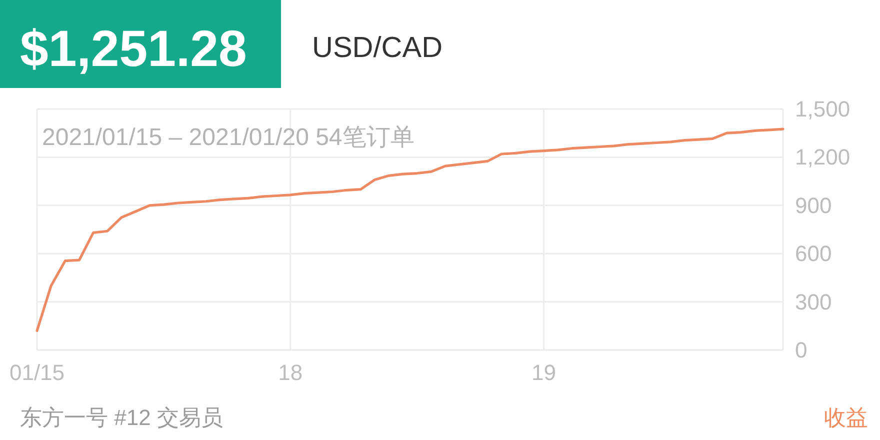 The image size is (880, 440). What do you see at coordinates (290, 372) in the screenshot?
I see `x-tick-label: 18` at bounding box center [290, 372].